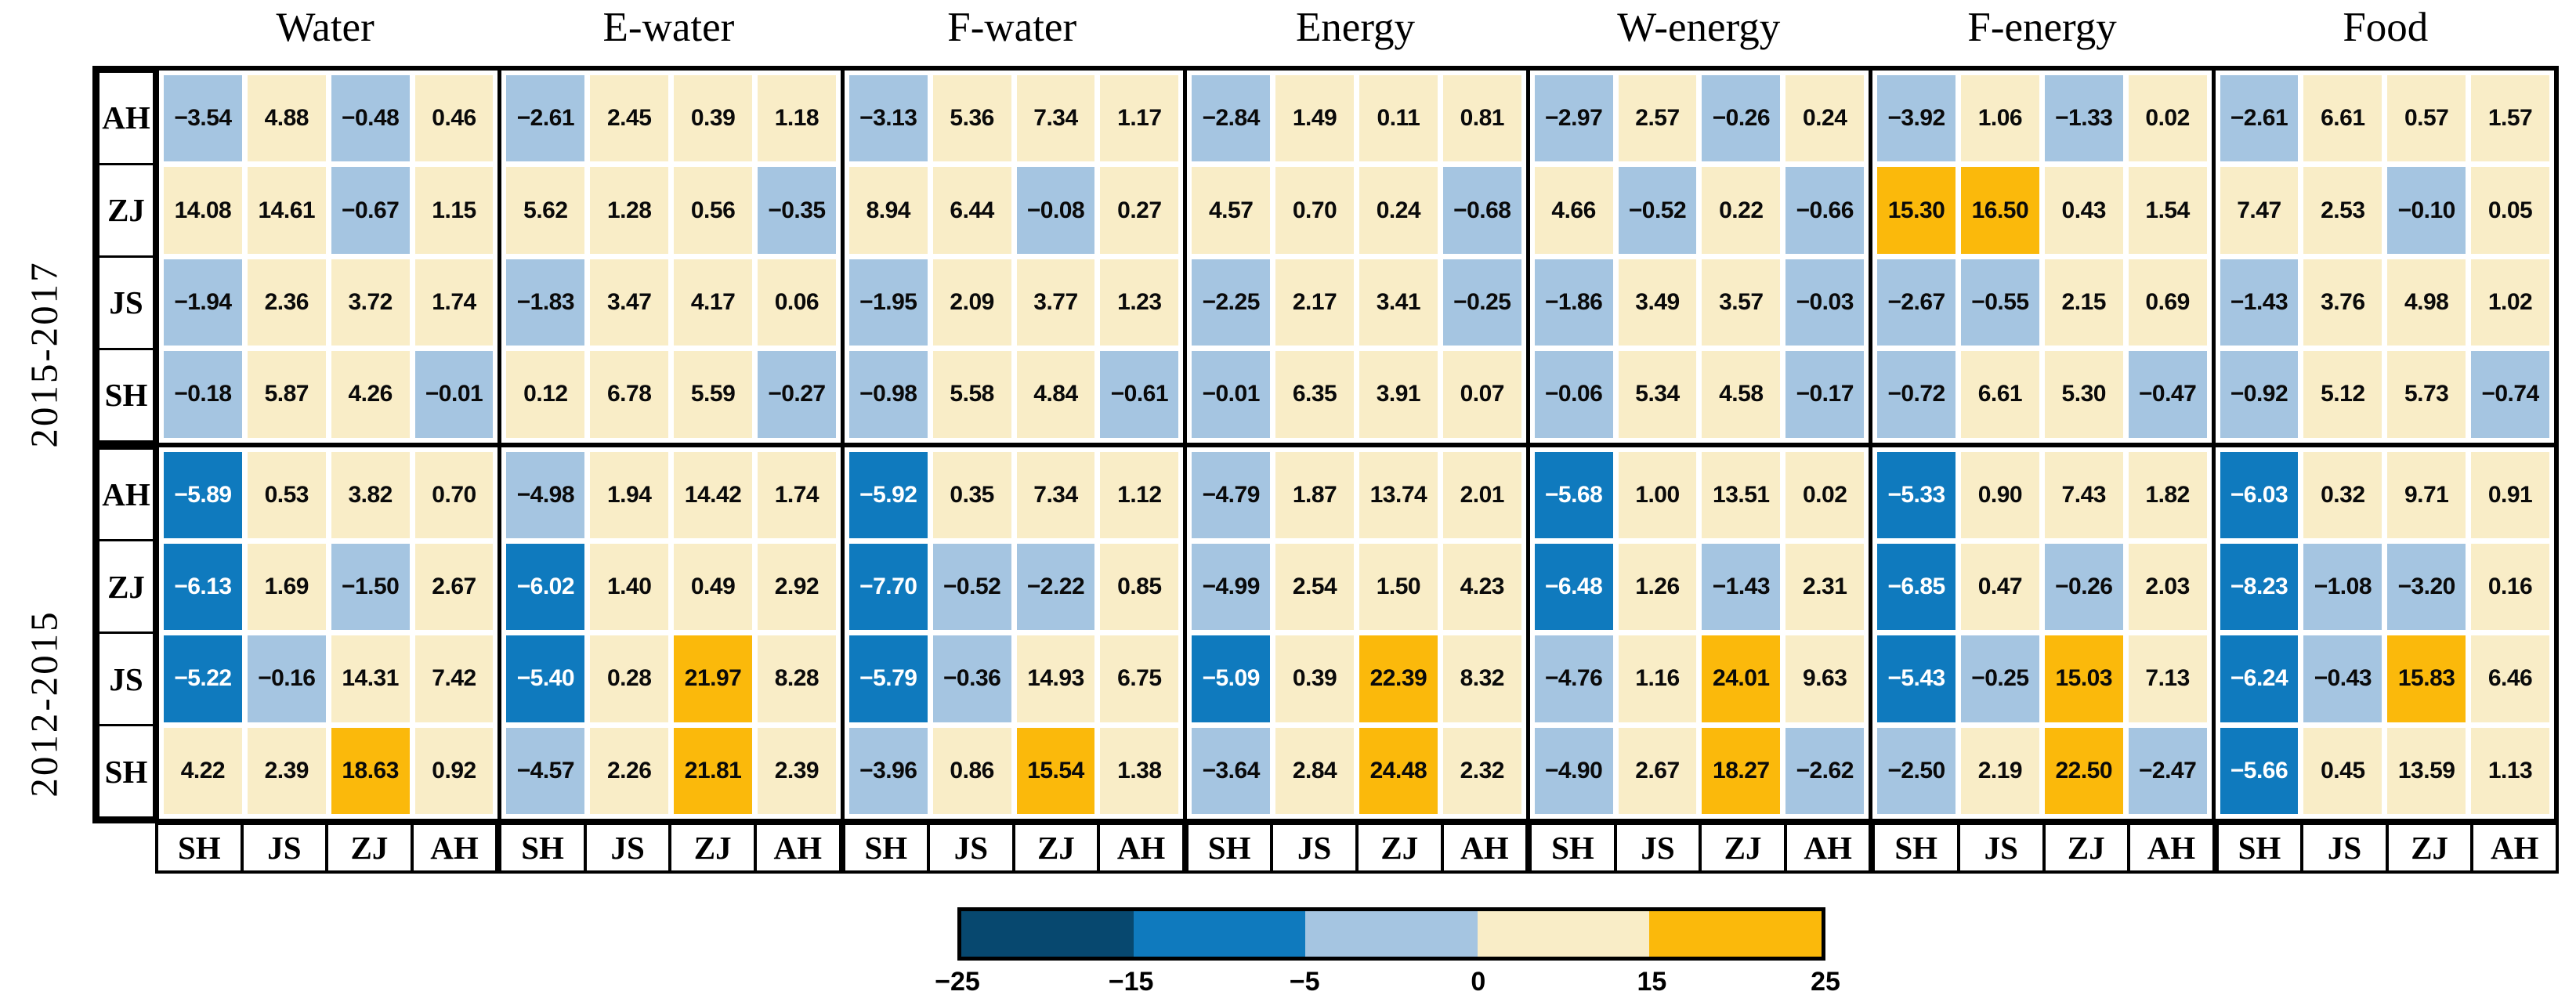  Describe the element at coordinates (2259, 395) in the screenshot. I see `heatmap-cell: −0.92` at that location.